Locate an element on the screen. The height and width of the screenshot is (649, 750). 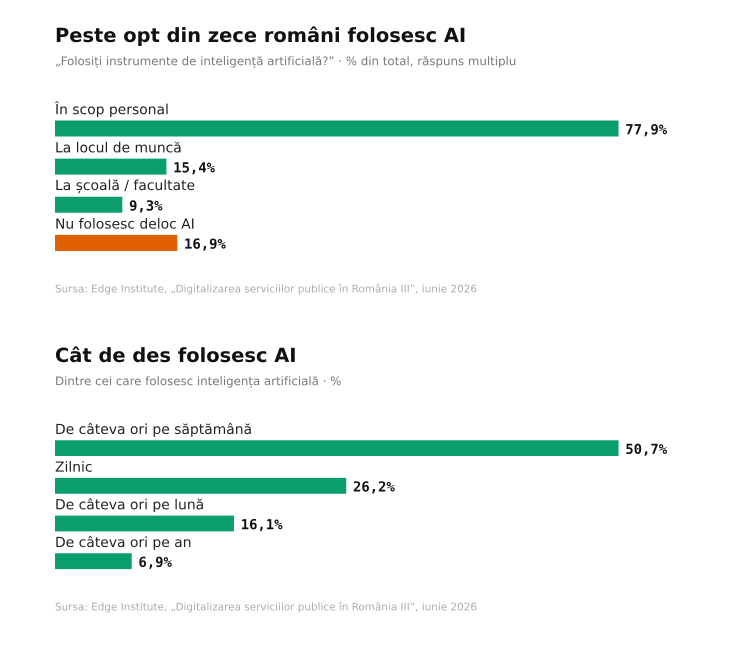
y-tick-label: În scop personal is located at coordinates (111, 109).